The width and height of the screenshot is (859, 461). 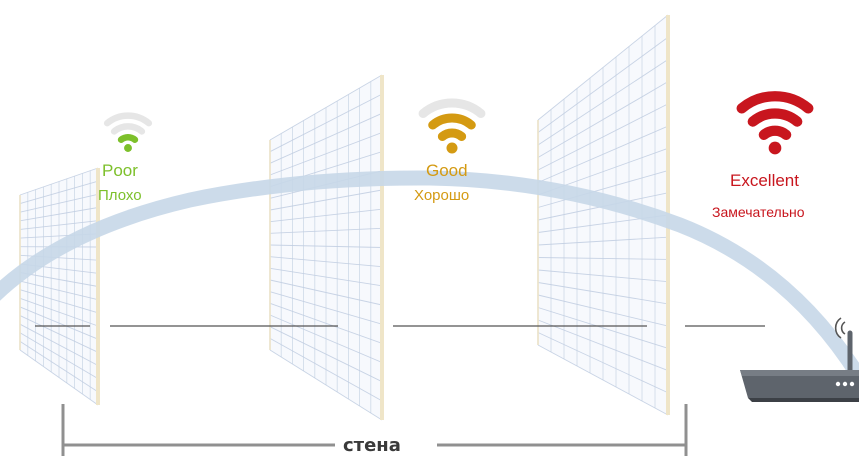 I want to click on router-top, so click(x=799, y=373).